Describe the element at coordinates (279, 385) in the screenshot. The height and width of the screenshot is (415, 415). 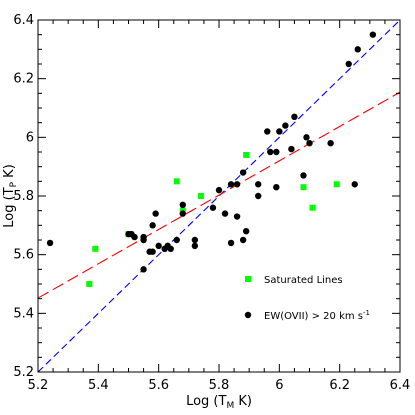
I see `x-tick-label: 6` at that location.